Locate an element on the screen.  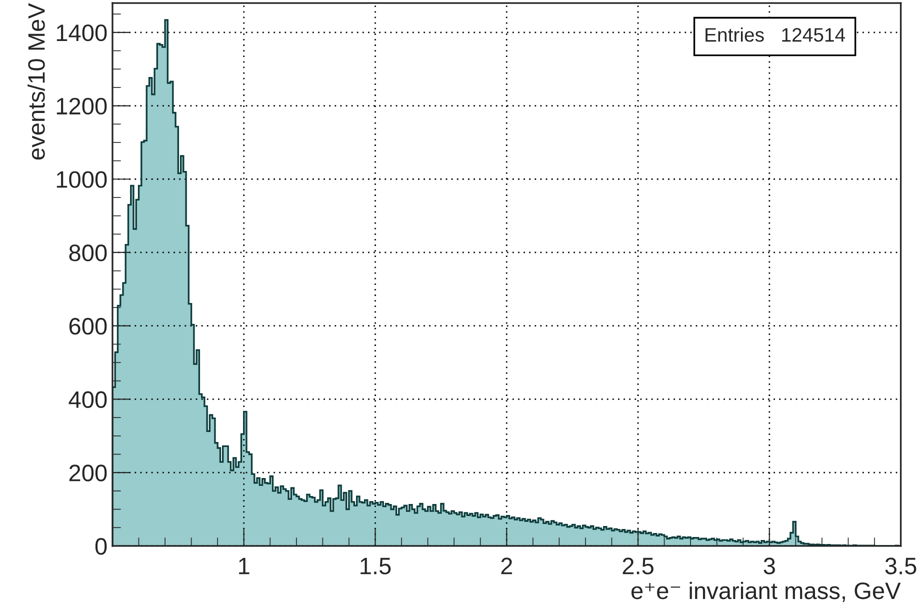
x-tick-label: 1.5 is located at coordinates (375, 566).